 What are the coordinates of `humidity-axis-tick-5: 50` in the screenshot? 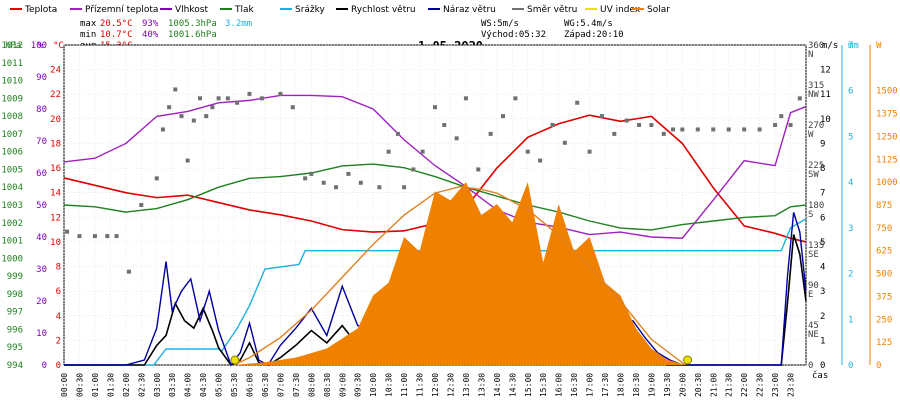 It's located at (41, 206).